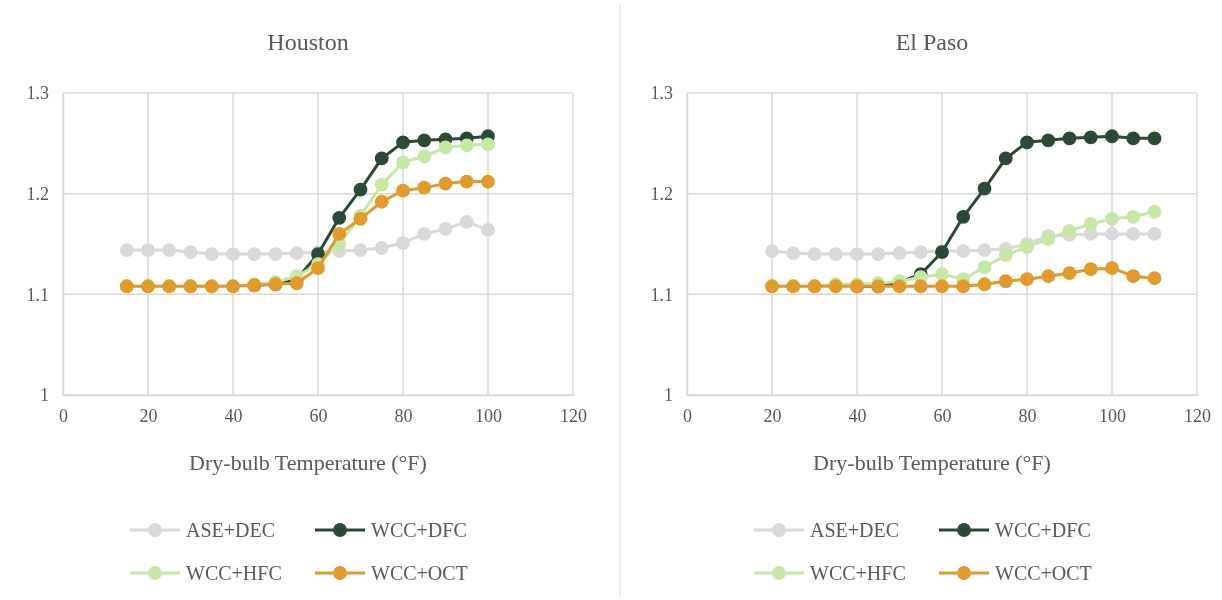  What do you see at coordinates (37, 93) in the screenshot?
I see `y-tick-label: 1.3` at bounding box center [37, 93].